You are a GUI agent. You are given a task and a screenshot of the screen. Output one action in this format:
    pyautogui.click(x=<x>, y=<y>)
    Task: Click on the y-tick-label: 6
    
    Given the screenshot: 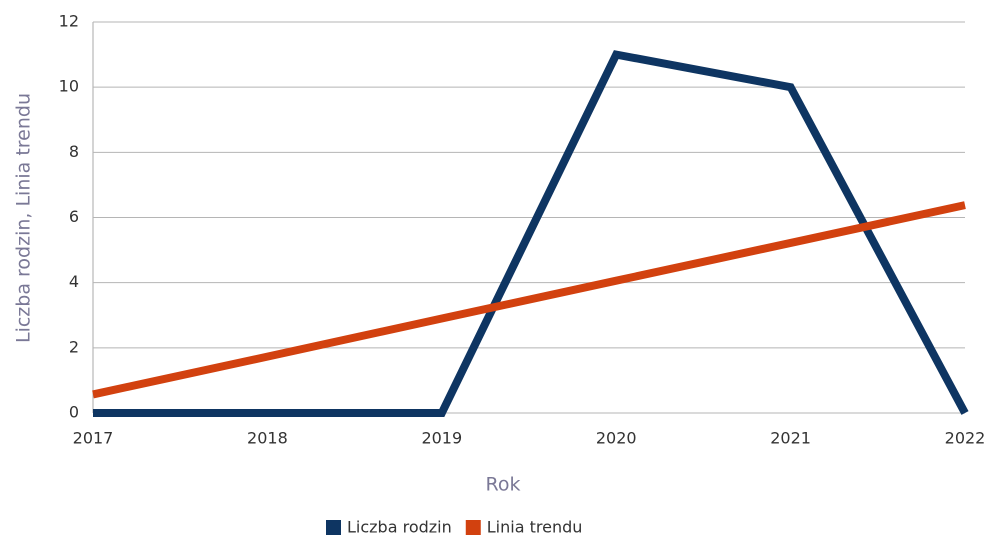 What is the action you would take?
    pyautogui.click(x=74, y=216)
    